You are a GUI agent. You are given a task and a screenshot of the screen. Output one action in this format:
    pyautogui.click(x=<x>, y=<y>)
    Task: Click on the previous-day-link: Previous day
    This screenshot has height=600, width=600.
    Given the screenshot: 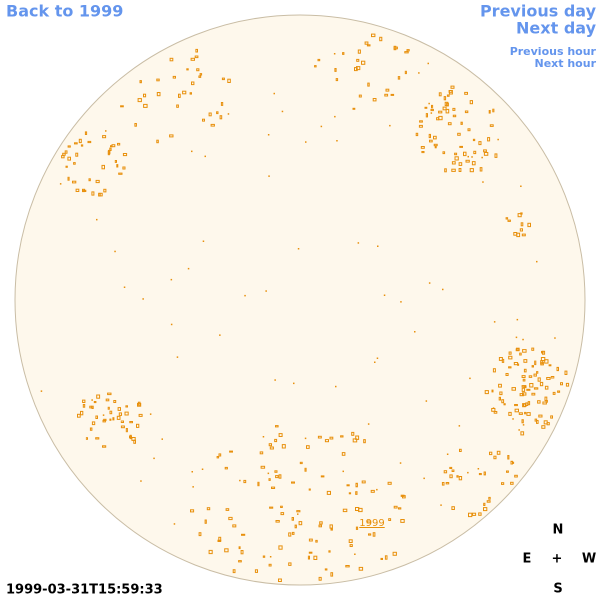 What is the action you would take?
    pyautogui.click(x=538, y=11)
    